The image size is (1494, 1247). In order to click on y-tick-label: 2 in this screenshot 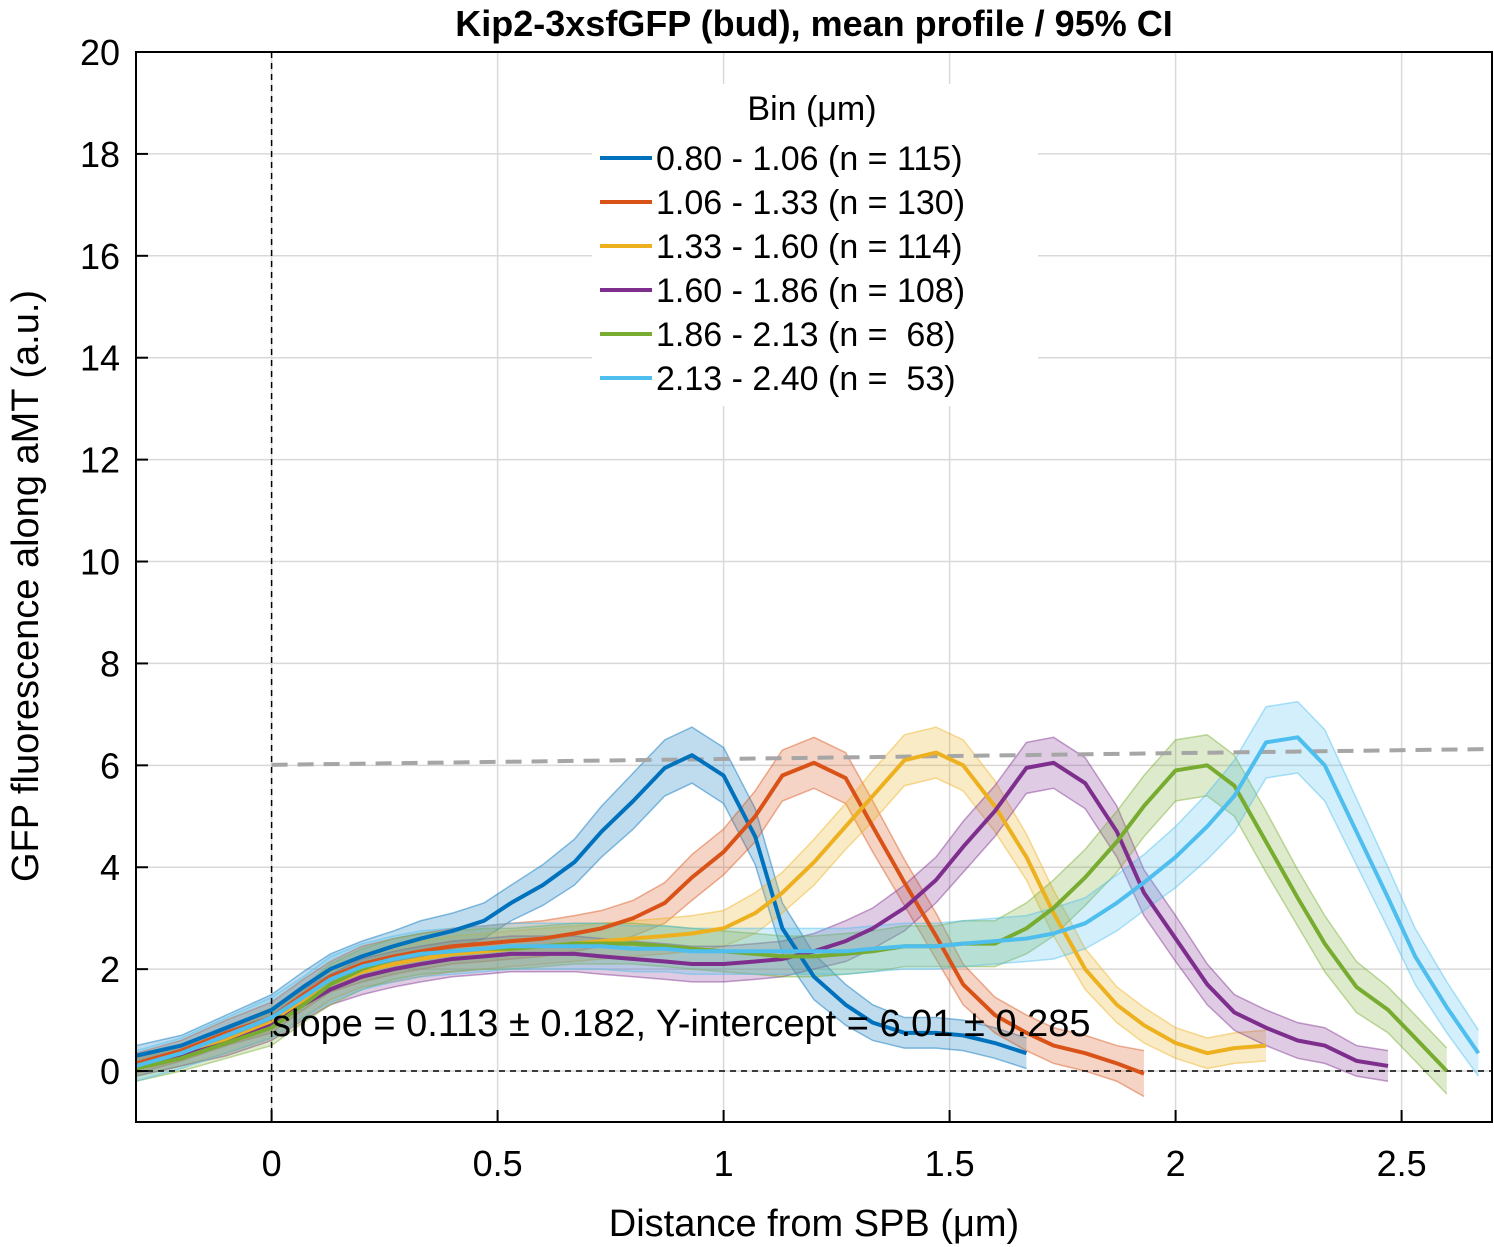, I will do `click(110, 969)`.